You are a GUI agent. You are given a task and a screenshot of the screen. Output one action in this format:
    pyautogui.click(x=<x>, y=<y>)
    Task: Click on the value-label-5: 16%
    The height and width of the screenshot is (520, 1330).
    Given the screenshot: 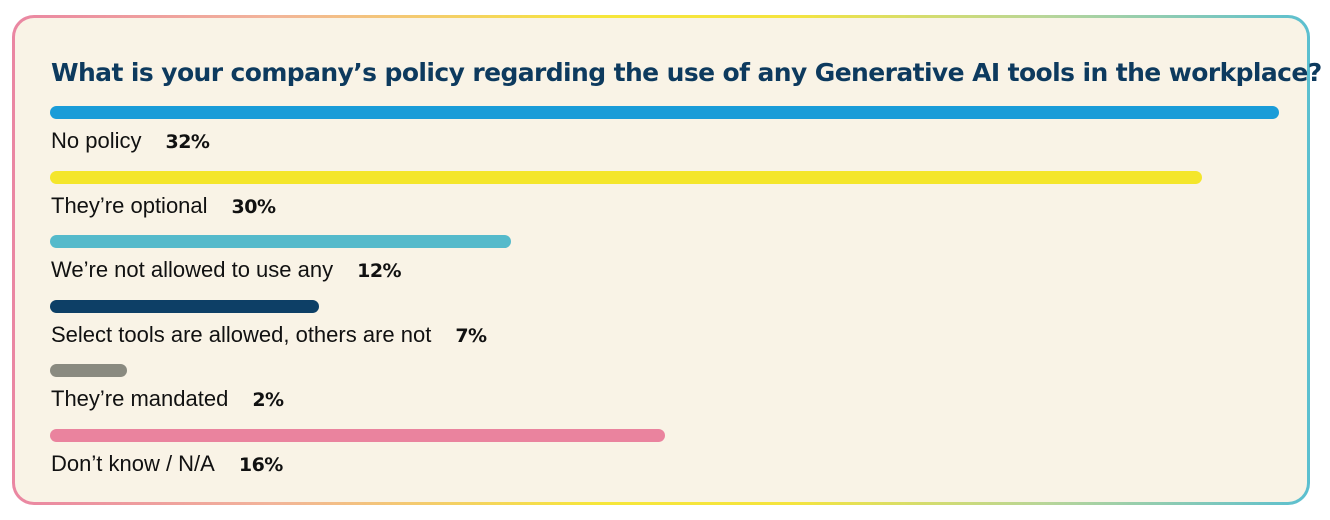 What is the action you would take?
    pyautogui.click(x=260, y=464)
    